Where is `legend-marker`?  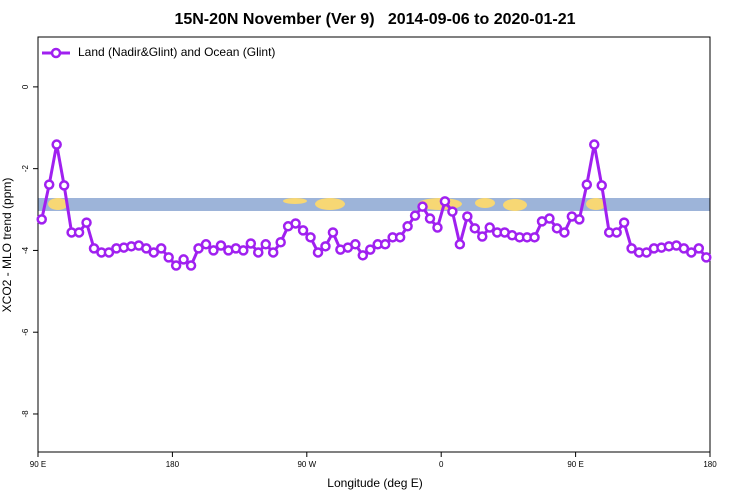
legend-marker is located at coordinates (56, 53).